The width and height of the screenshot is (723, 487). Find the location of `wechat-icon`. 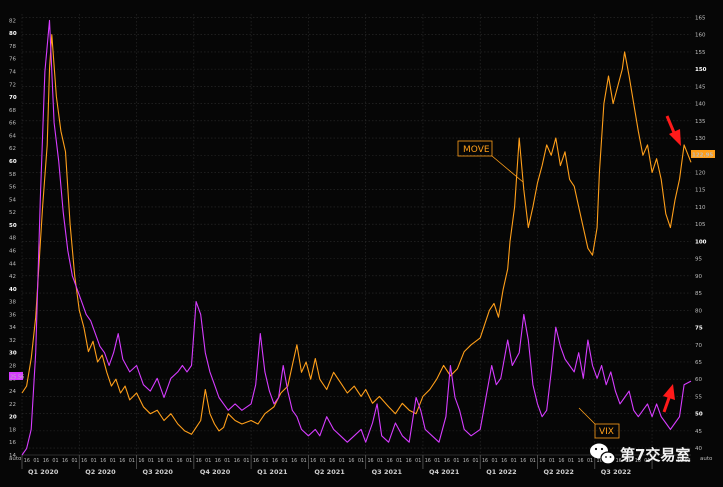

wechat-icon is located at coordinates (603, 454).